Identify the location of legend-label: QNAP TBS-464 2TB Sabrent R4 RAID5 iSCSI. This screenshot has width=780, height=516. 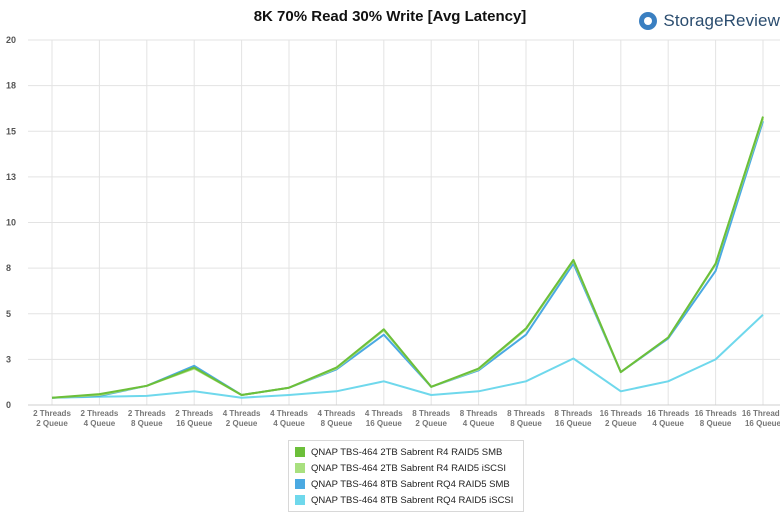
(409, 468).